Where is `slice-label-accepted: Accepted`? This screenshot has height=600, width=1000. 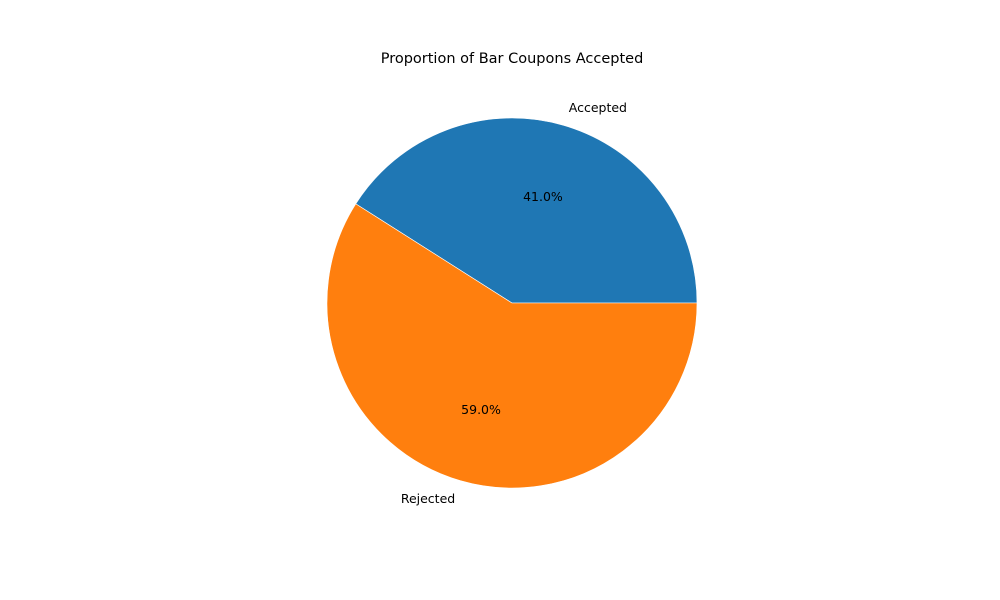 slice-label-accepted: Accepted is located at coordinates (598, 107).